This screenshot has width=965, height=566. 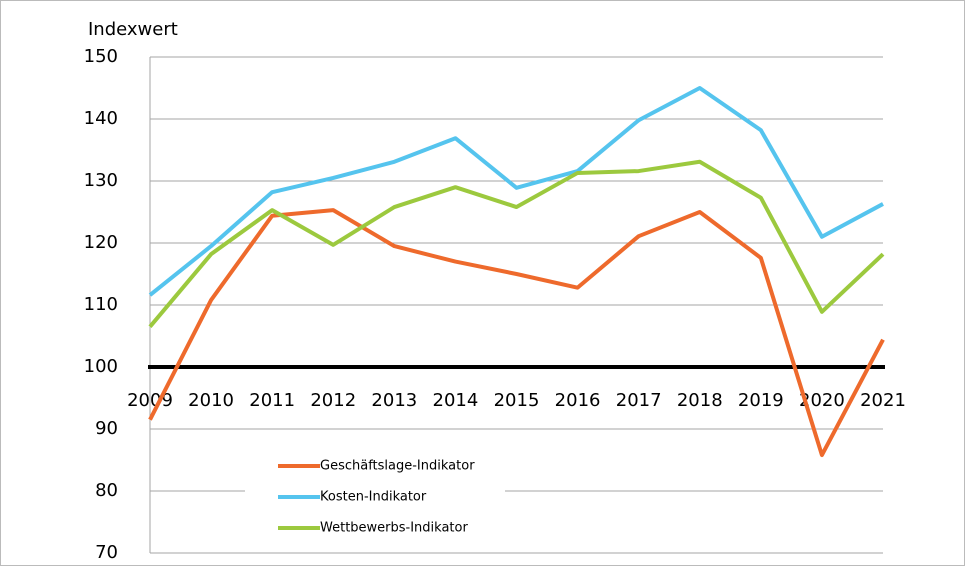 I want to click on y-axis-label: Indexwert, so click(x=133, y=29).